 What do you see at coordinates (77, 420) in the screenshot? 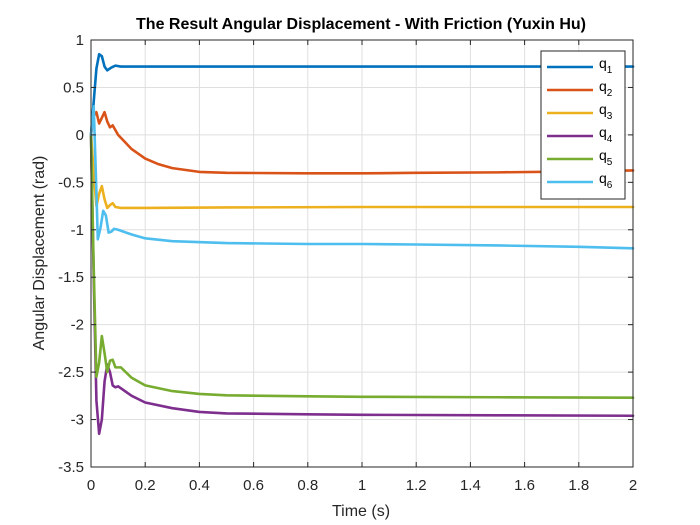
I see `y-tick-label: -3` at bounding box center [77, 420].